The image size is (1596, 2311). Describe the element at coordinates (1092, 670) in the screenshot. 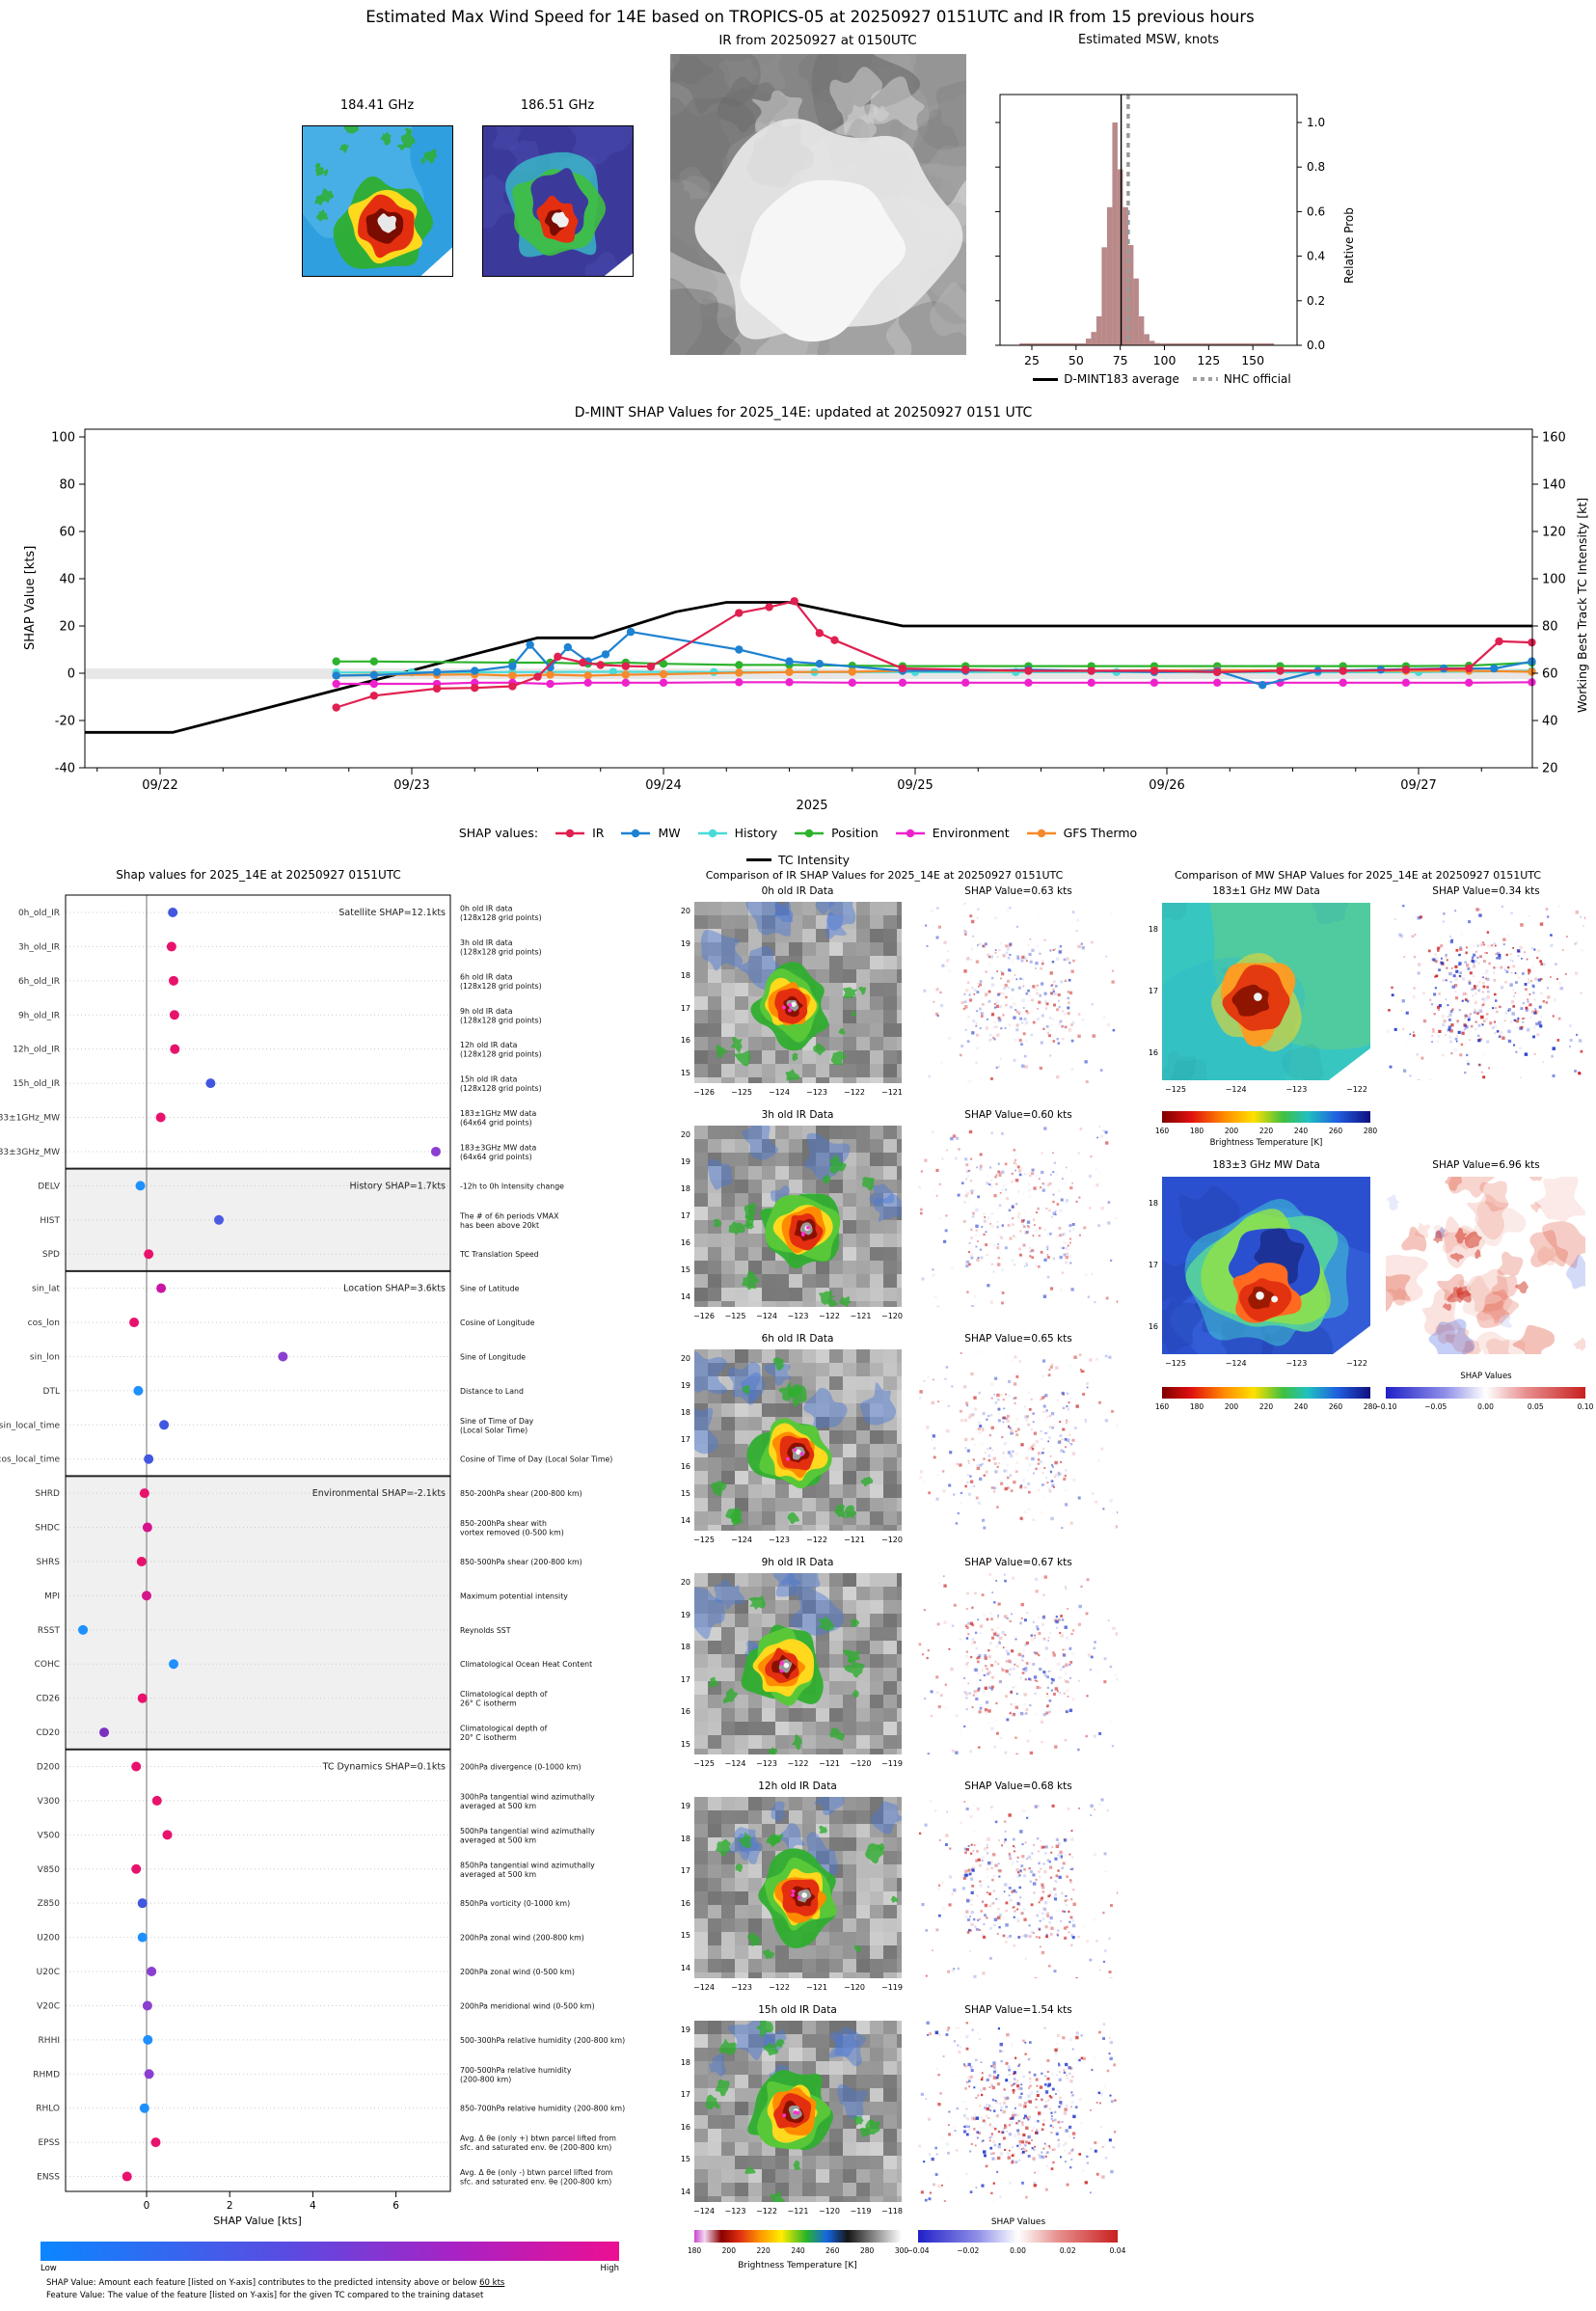

I see `data-point` at that location.